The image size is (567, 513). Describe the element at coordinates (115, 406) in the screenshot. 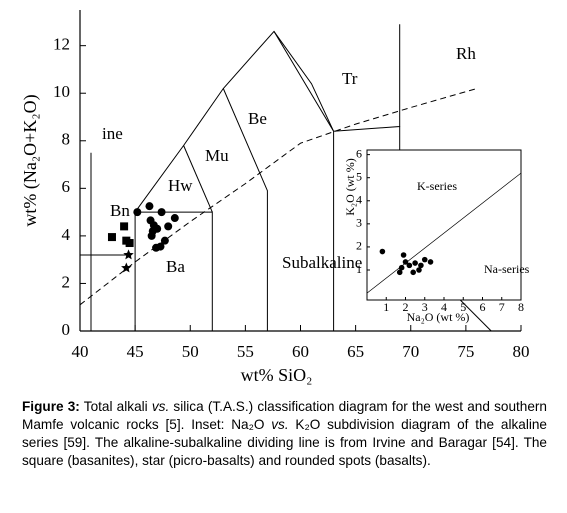

I see `caption-text: Total alkali` at that location.